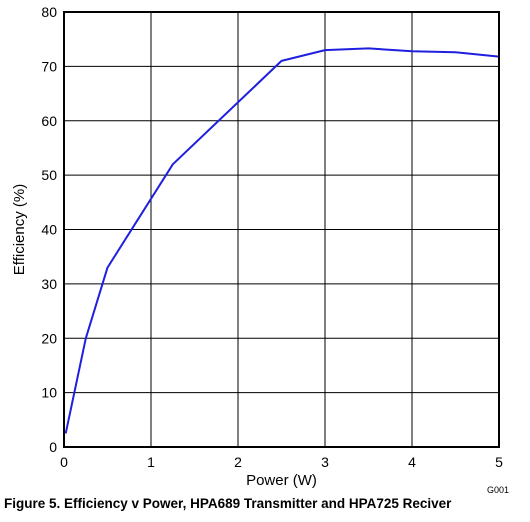 This screenshot has height=522, width=530. What do you see at coordinates (151, 462) in the screenshot?
I see `x-tick-label: 1` at bounding box center [151, 462].